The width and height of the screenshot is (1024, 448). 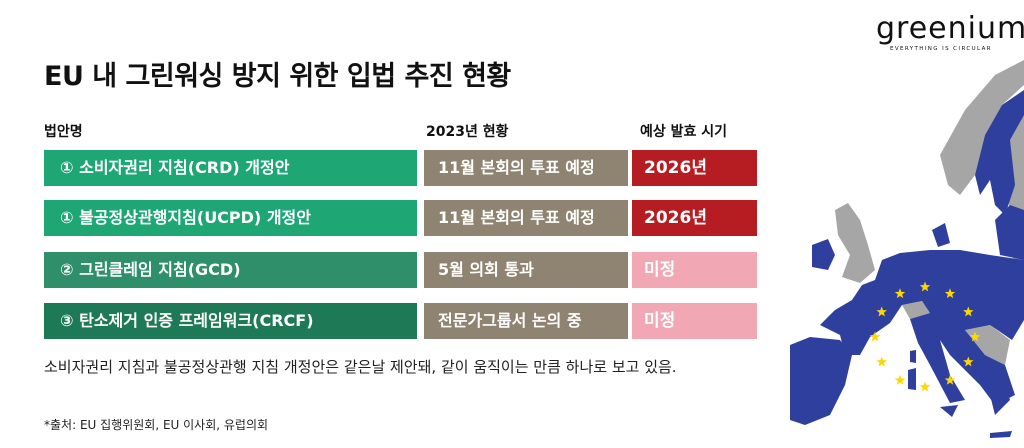 What do you see at coordinates (526, 321) in the screenshot?
I see `row-4-status: 전문가그룹서 논의 중` at bounding box center [526, 321].